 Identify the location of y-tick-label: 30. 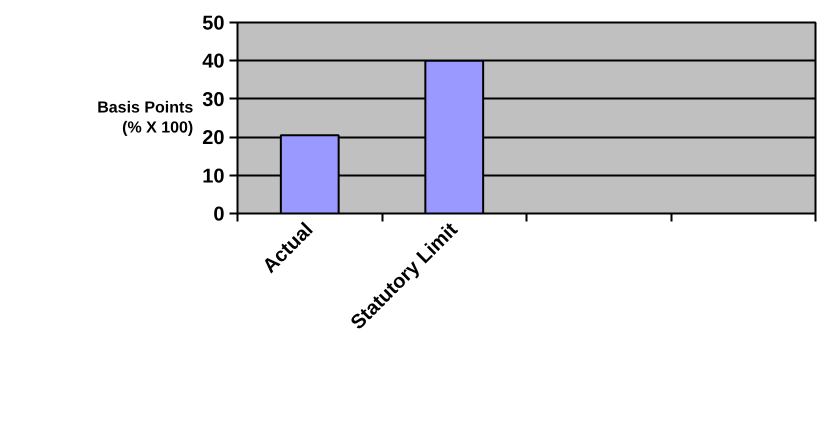
(213, 99).